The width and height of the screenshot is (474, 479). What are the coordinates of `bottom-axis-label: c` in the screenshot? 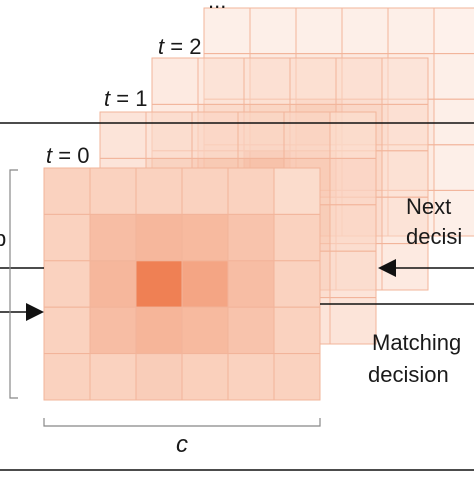 It's located at (182, 444).